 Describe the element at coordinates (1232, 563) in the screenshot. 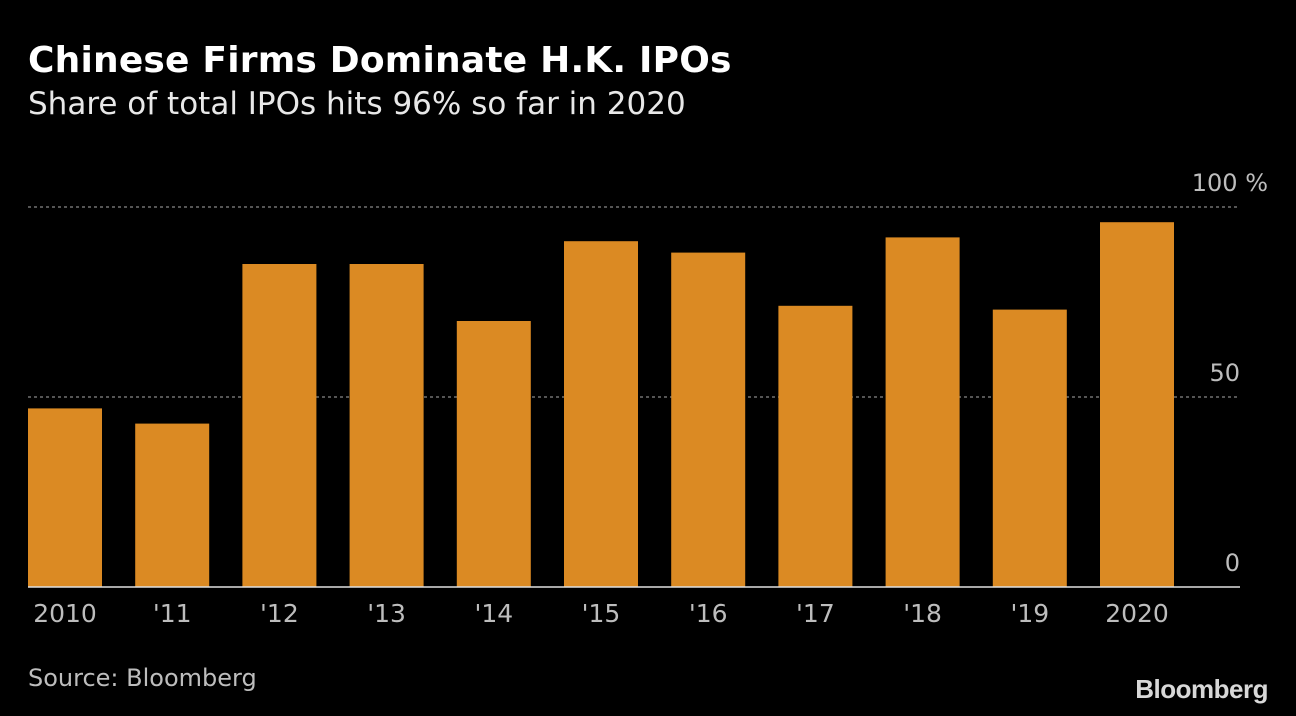

I see `y-tick-label: 0` at that location.